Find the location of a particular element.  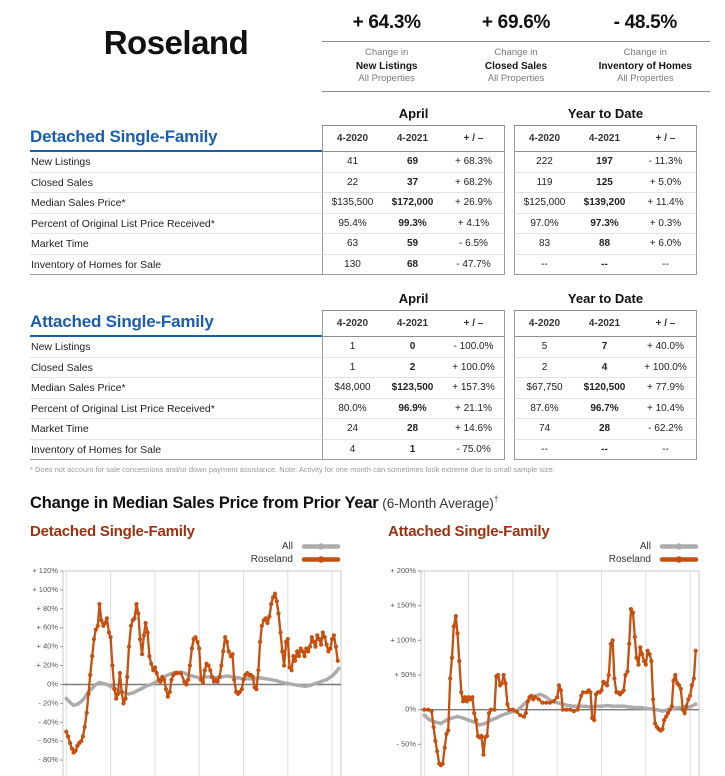

svg-text: + 120% is located at coordinates (45, 571).